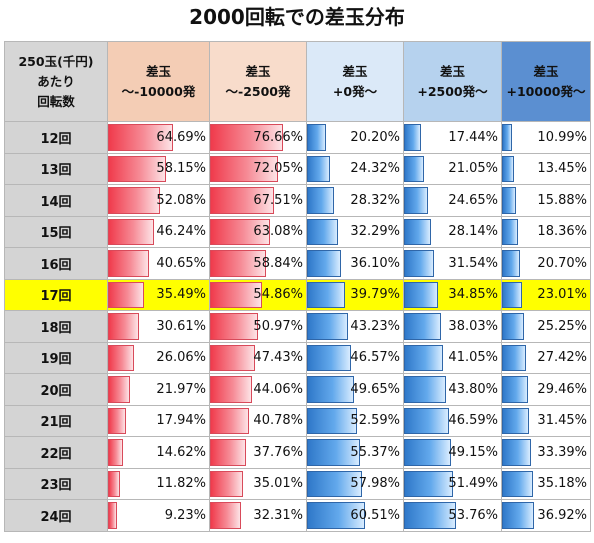  I want to click on table-row: 12回 64.69% 76.66% 20.20% 17.44% 10.99%, so click(297, 137).